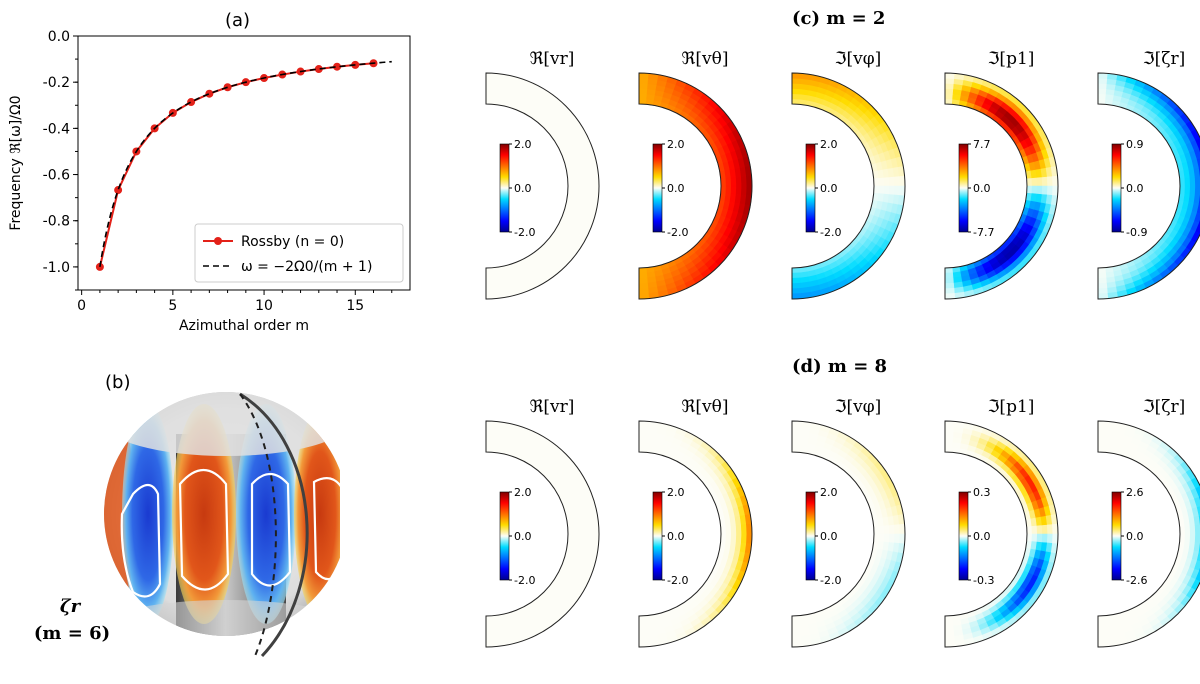 This screenshot has height=684, width=1200. Describe the element at coordinates (118, 382) in the screenshot. I see `panel-b-title: (b)` at that location.